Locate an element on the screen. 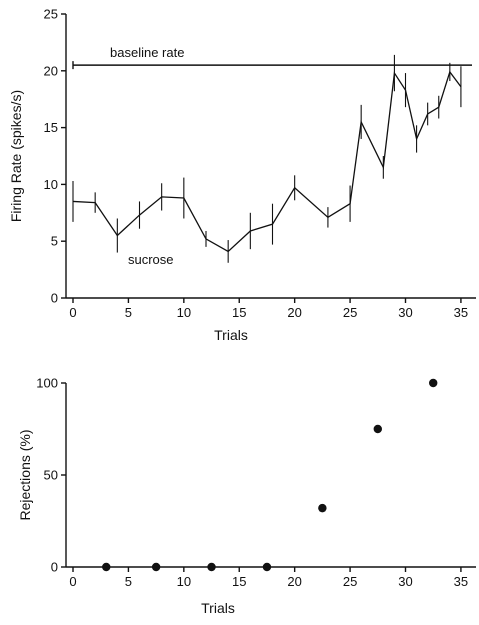 This screenshot has height=625, width=479. firing-rate-y-tick-label: 20 is located at coordinates (51, 70).